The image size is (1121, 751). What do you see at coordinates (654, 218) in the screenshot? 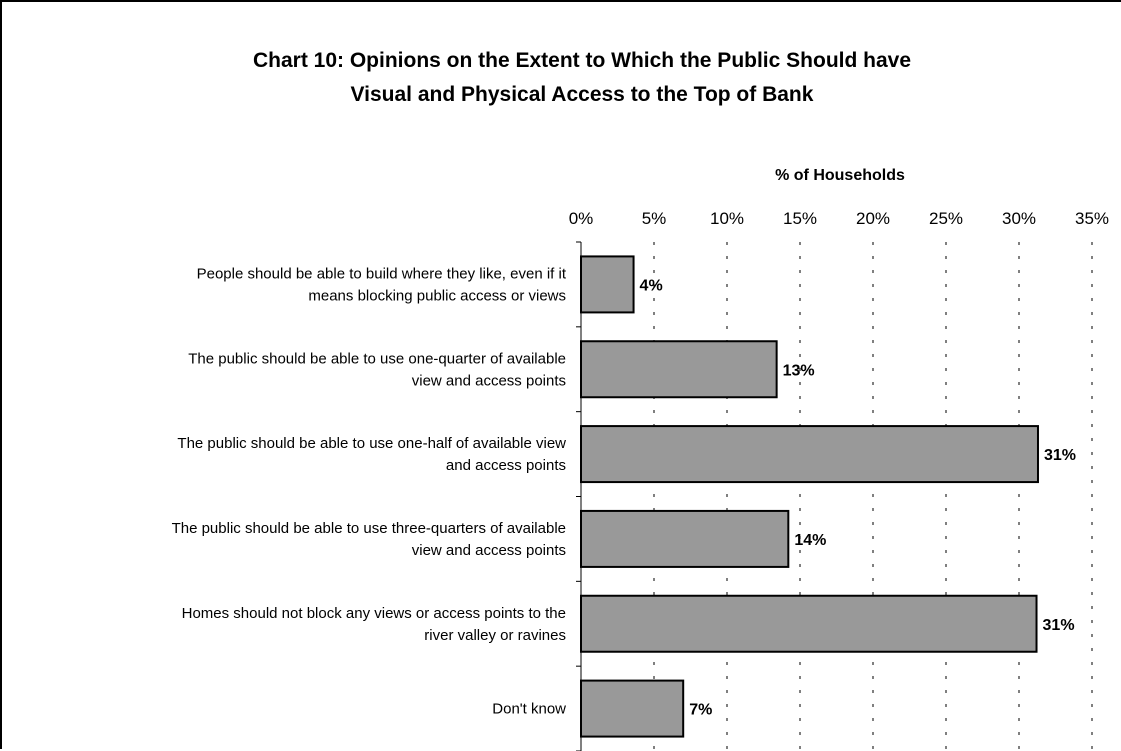
I see `x-tick-label: 5%` at bounding box center [654, 218].